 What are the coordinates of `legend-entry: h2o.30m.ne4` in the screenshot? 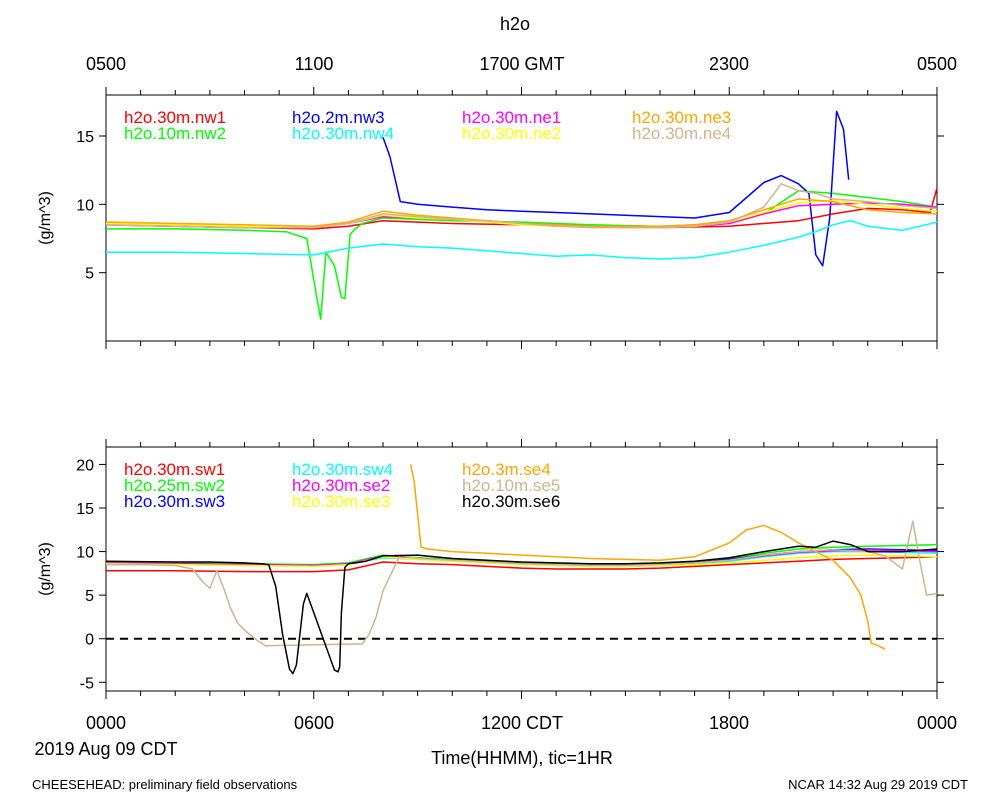 It's located at (681, 133).